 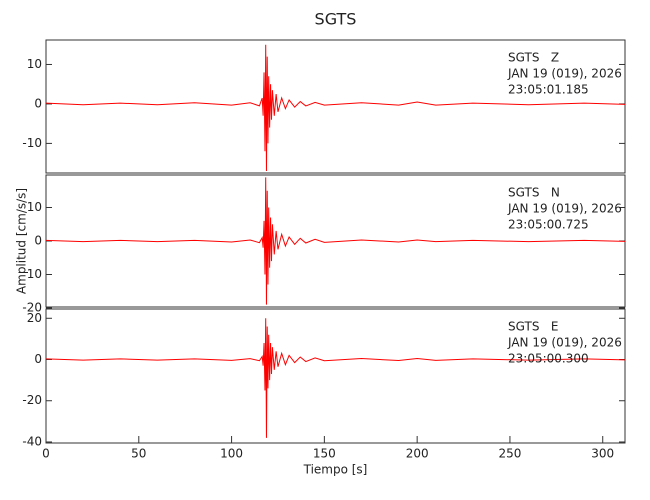 I want to click on chart-title: SGTS, so click(x=336, y=19).